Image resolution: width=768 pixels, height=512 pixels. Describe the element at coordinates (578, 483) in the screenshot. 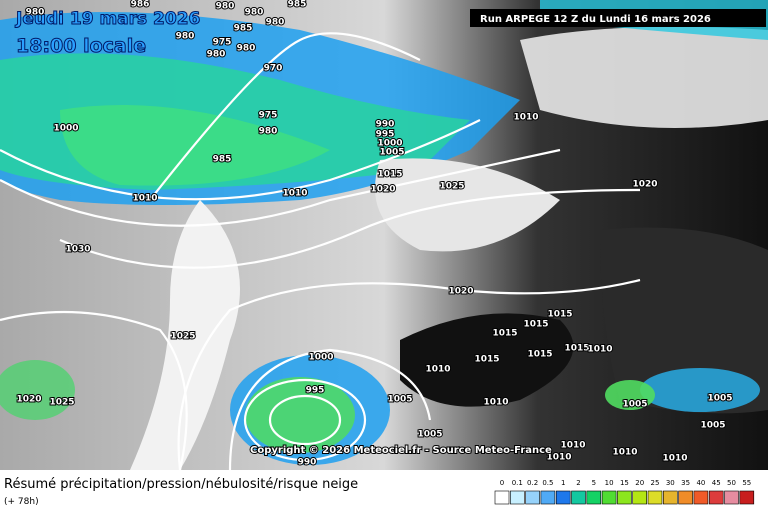

I see `legend-label: 2` at that location.